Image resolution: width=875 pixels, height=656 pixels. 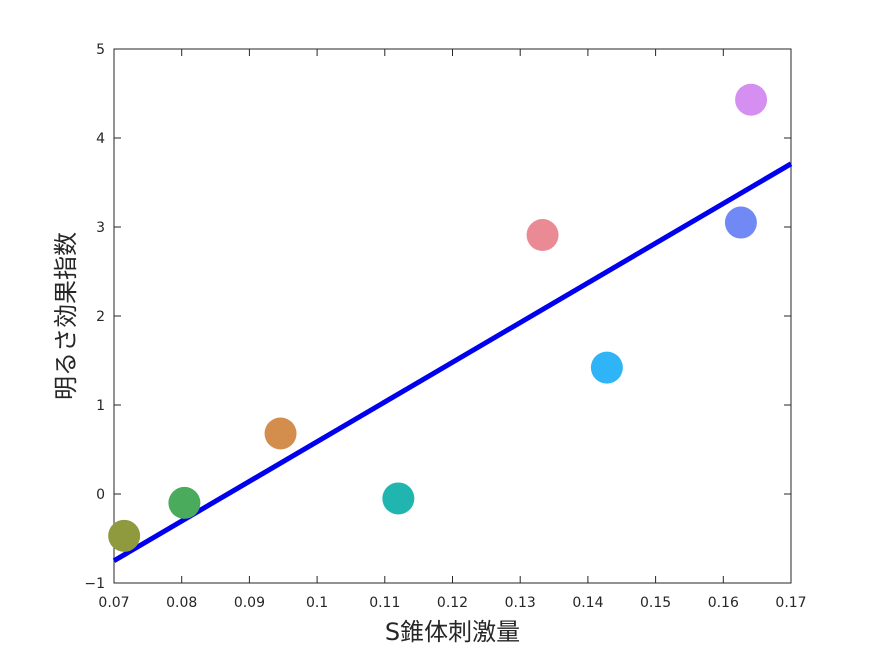 What do you see at coordinates (100, 317) in the screenshot?
I see `y-tick-label: 2` at bounding box center [100, 317].